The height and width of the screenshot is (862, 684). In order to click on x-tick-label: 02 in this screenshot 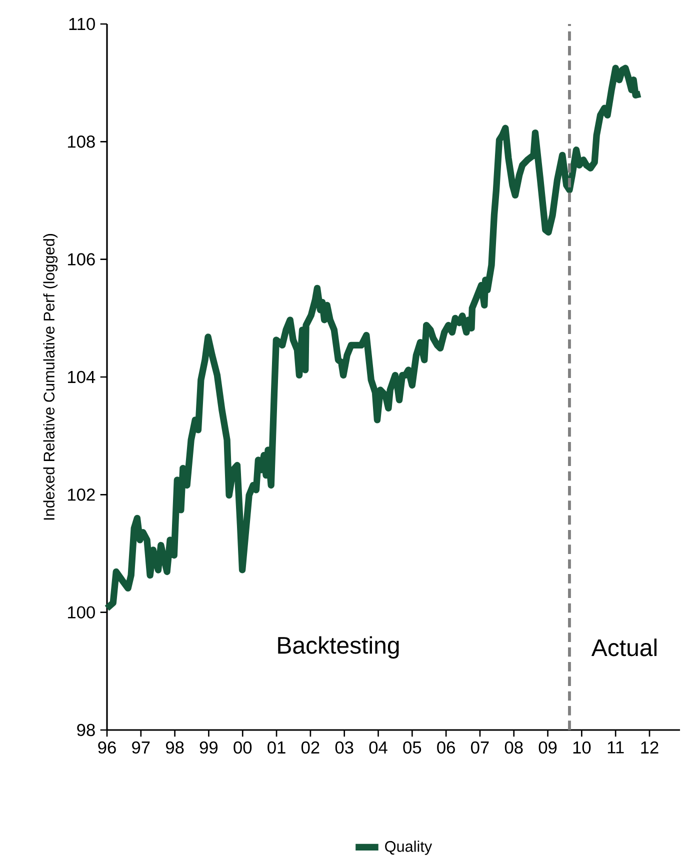, I will do `click(310, 747)`.